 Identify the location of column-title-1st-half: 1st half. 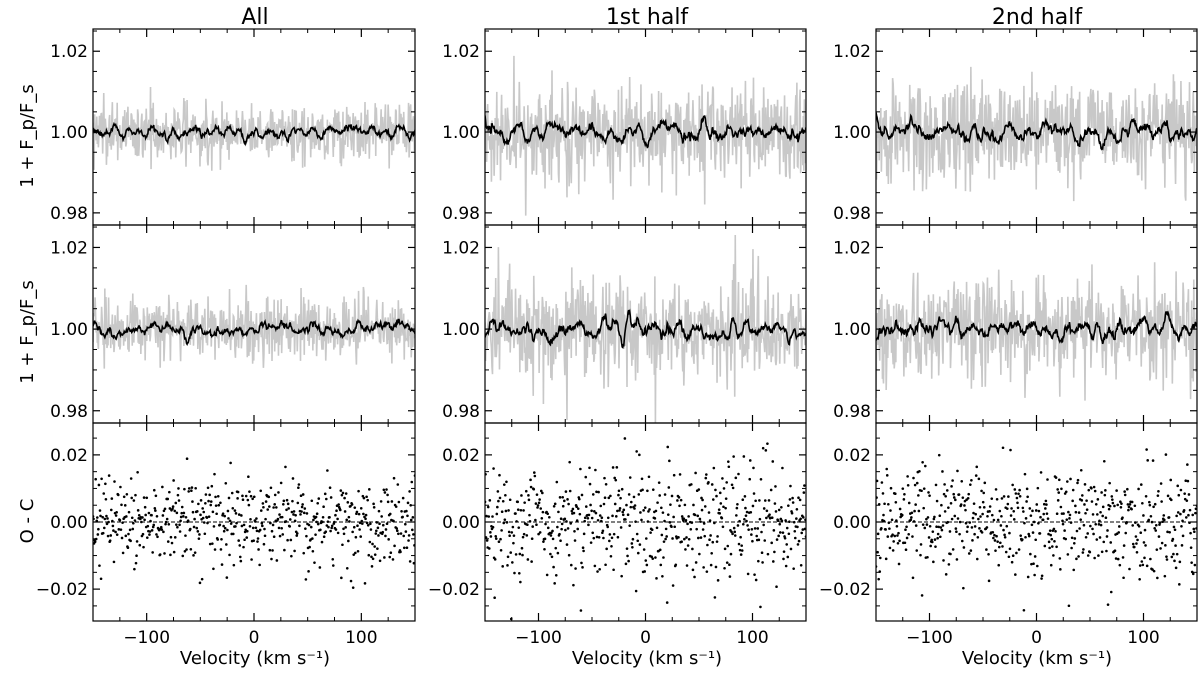
(648, 17).